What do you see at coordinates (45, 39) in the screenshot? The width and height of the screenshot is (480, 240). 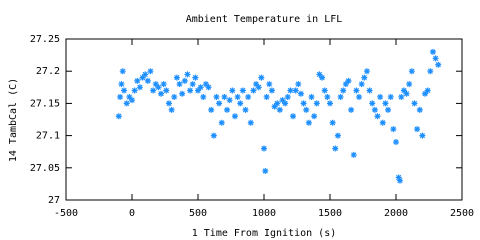 I see `y-tick-label: 27.25` at bounding box center [45, 39].